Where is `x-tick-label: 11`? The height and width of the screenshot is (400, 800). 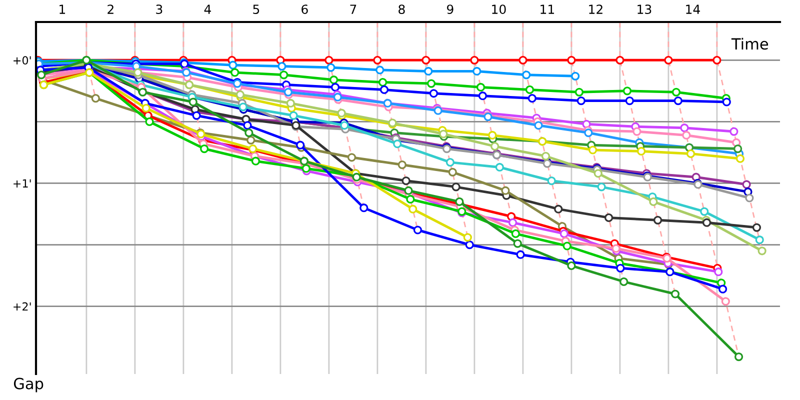
x-tick-label: 11 is located at coordinates (547, 9).